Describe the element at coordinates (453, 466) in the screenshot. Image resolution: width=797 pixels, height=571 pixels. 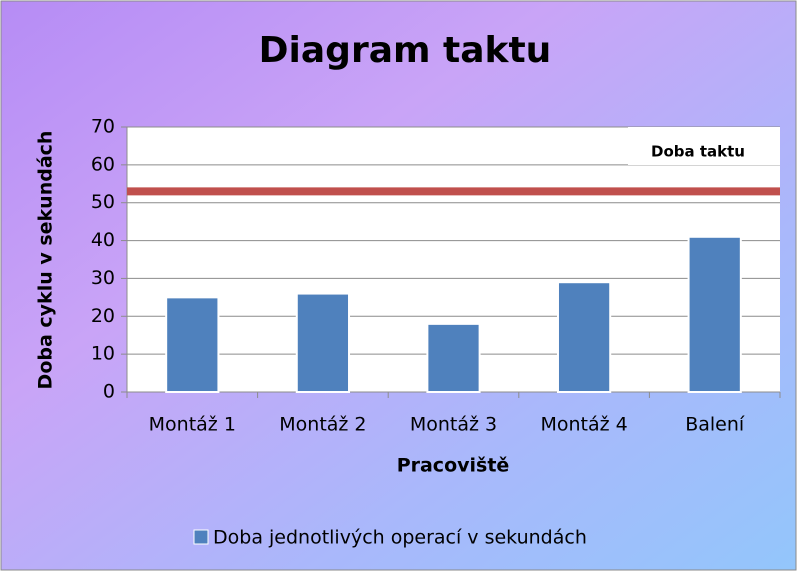
I see `x-axis-label: Pracoviště` at that location.